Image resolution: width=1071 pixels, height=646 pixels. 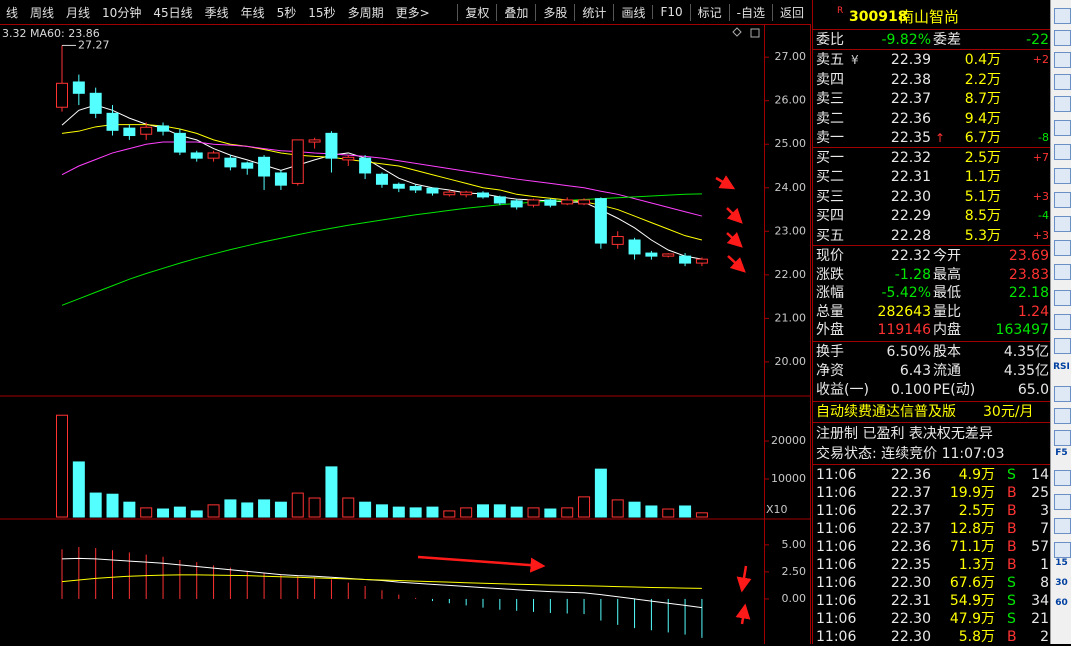 I want to click on book-volume: 9.4万, so click(x=982, y=118).